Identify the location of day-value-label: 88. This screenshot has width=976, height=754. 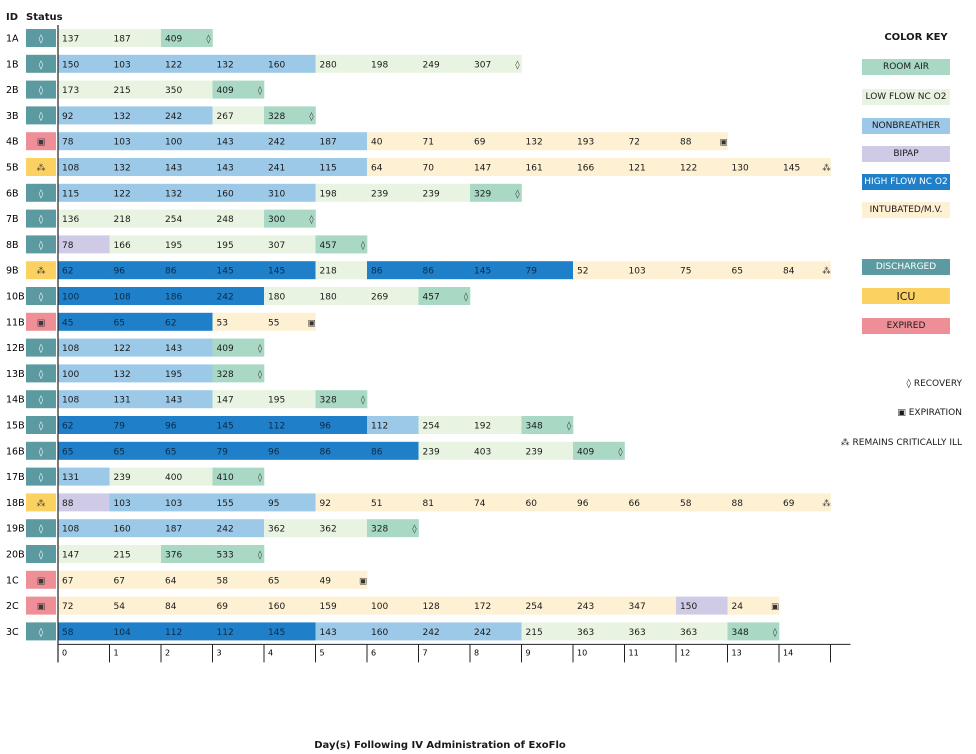
(68, 504).